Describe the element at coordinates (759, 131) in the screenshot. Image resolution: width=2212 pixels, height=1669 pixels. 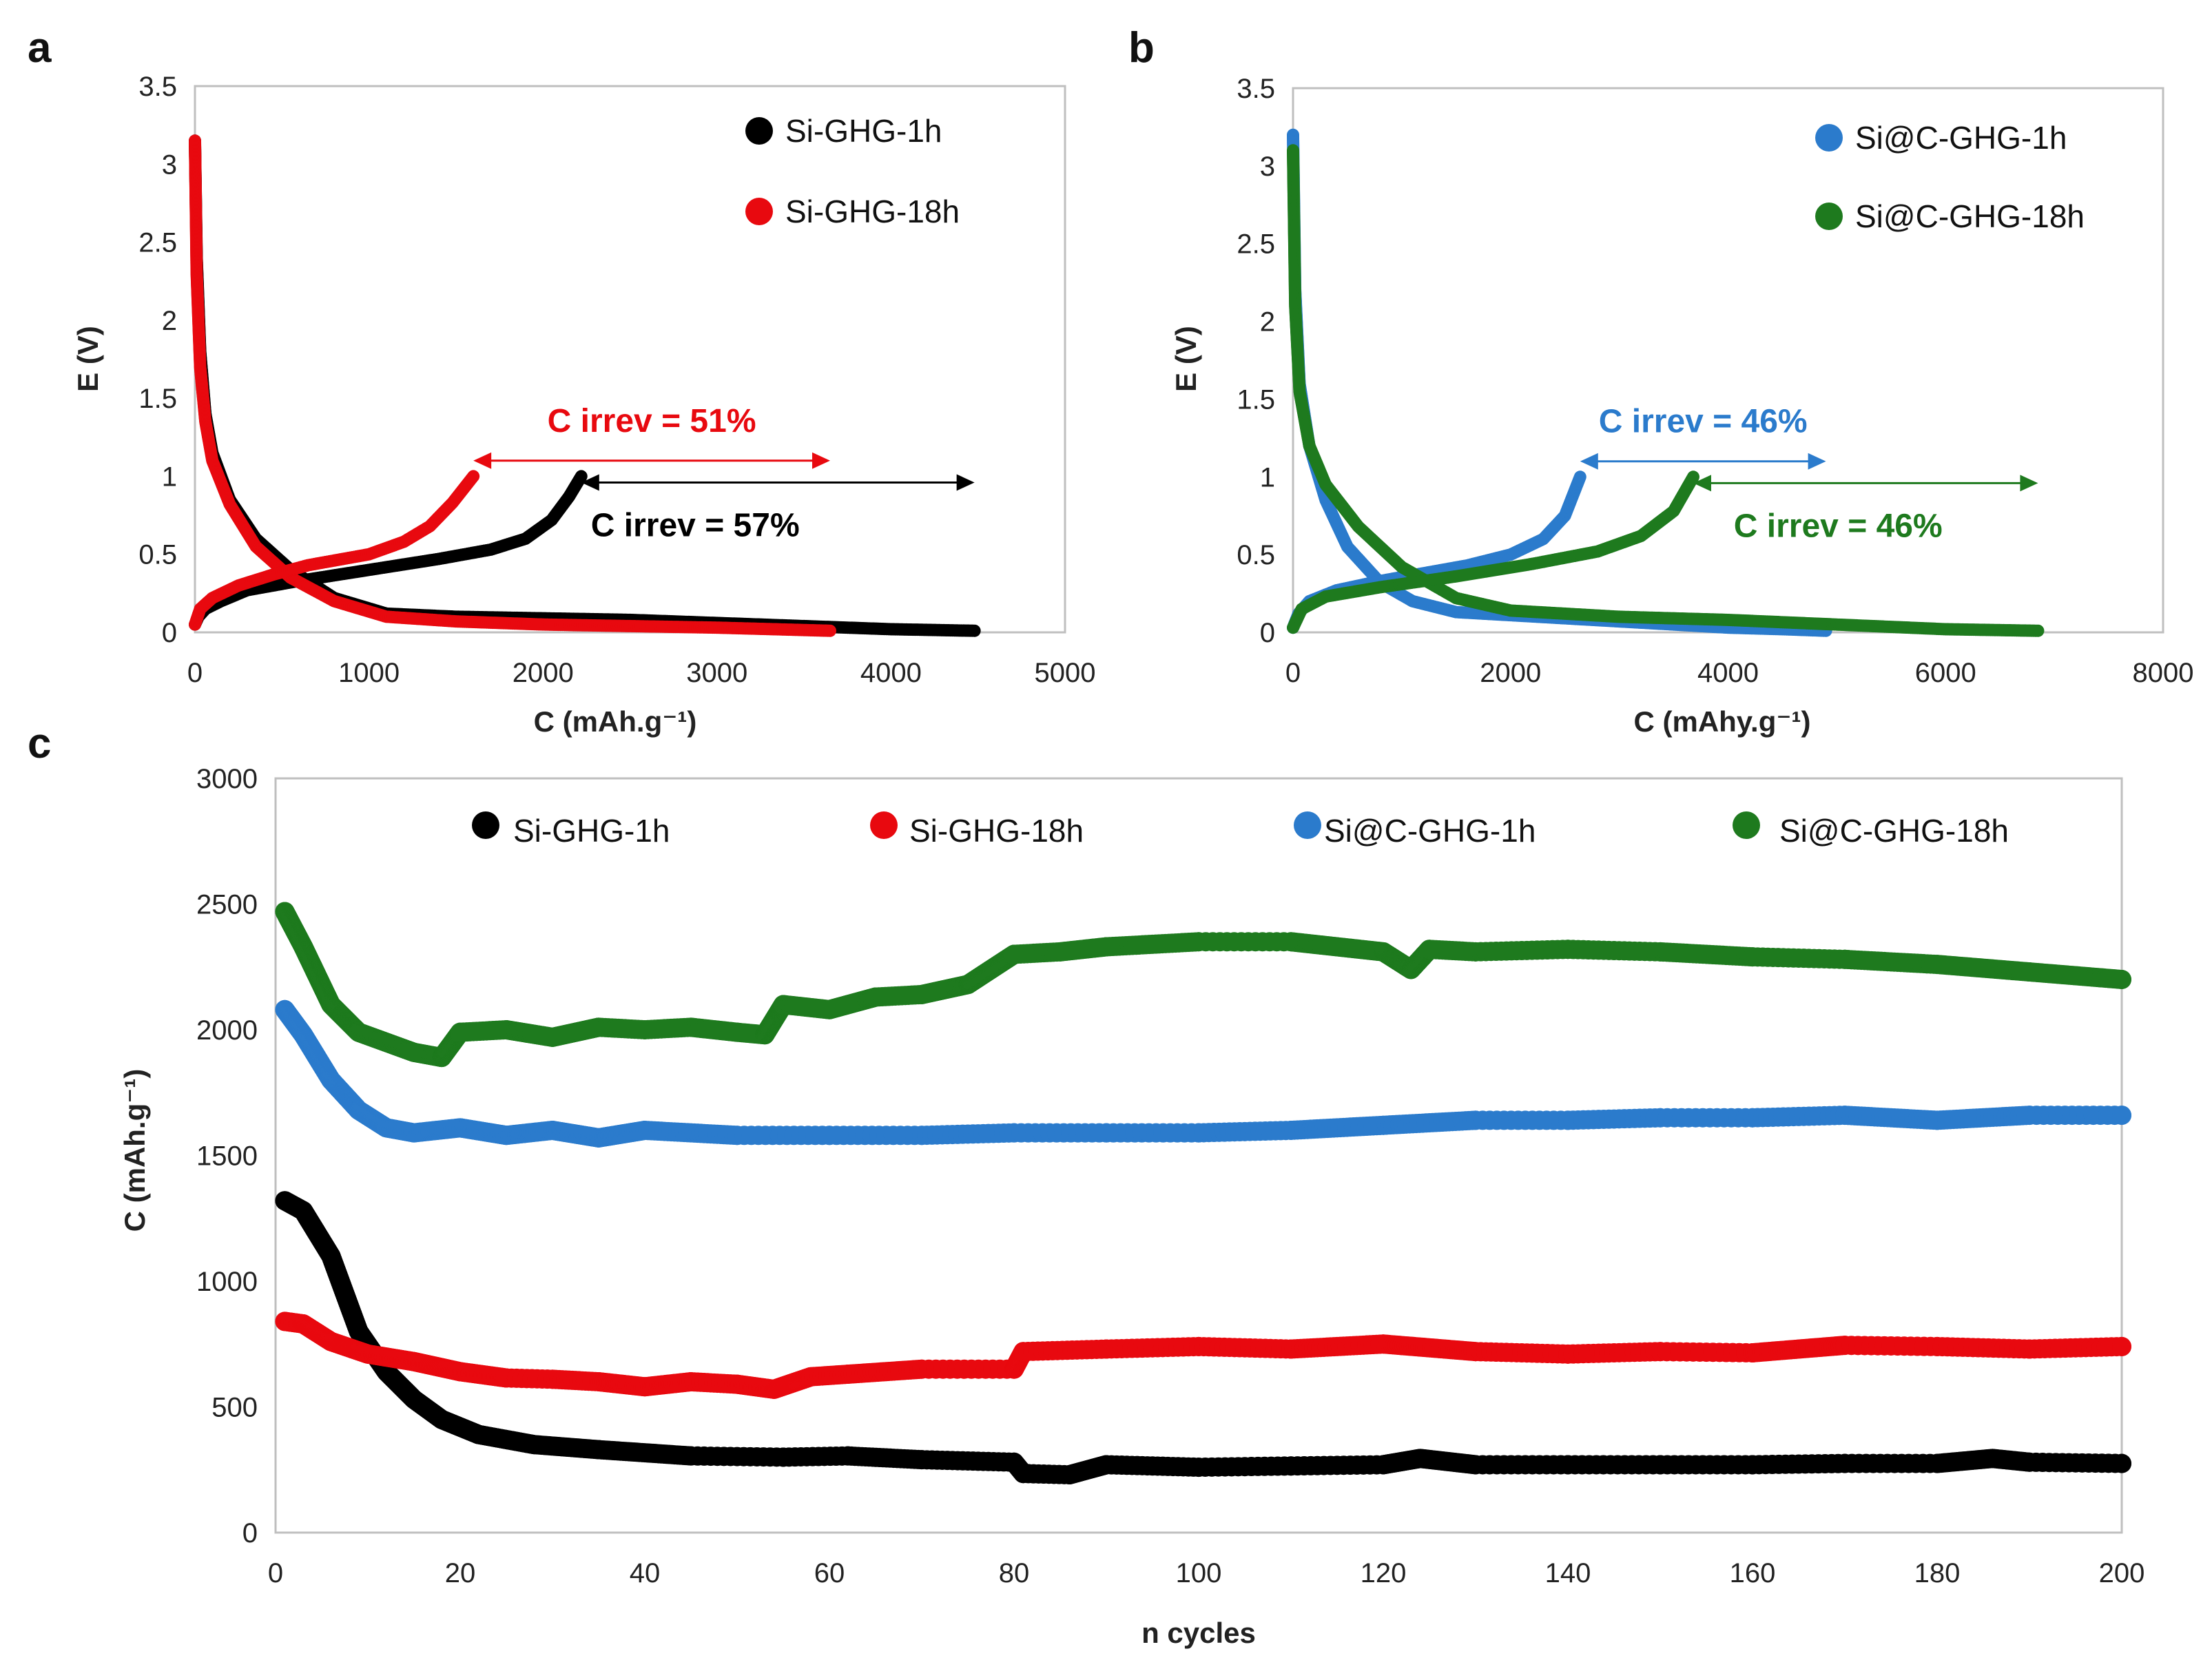
I see `legend-marker-si-ghg-1h` at that location.